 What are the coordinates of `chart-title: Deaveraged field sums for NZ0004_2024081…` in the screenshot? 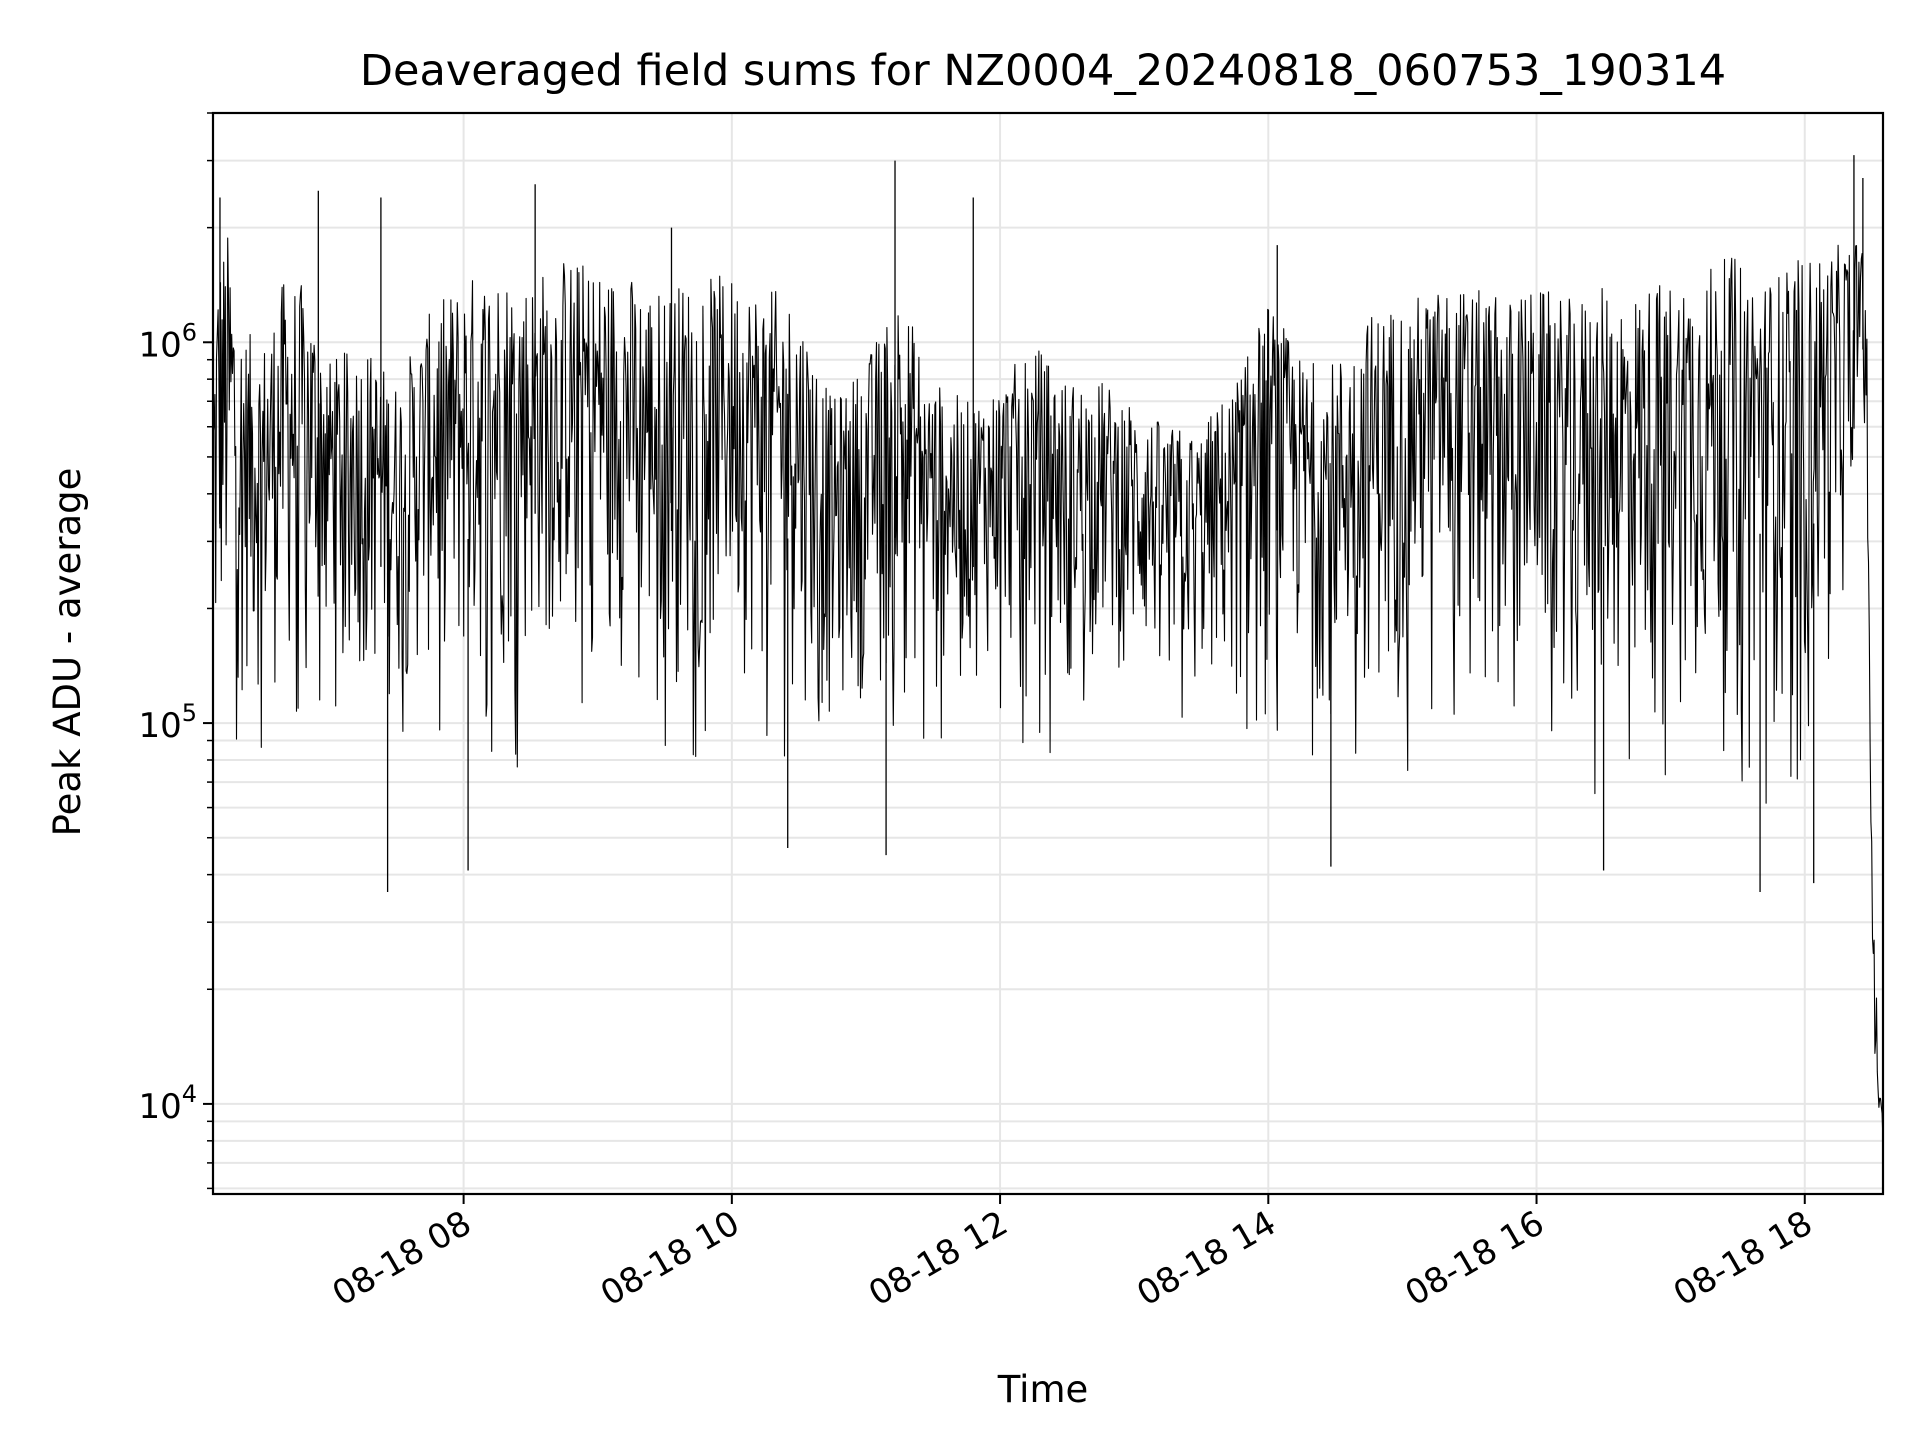 It's located at (1043, 71).